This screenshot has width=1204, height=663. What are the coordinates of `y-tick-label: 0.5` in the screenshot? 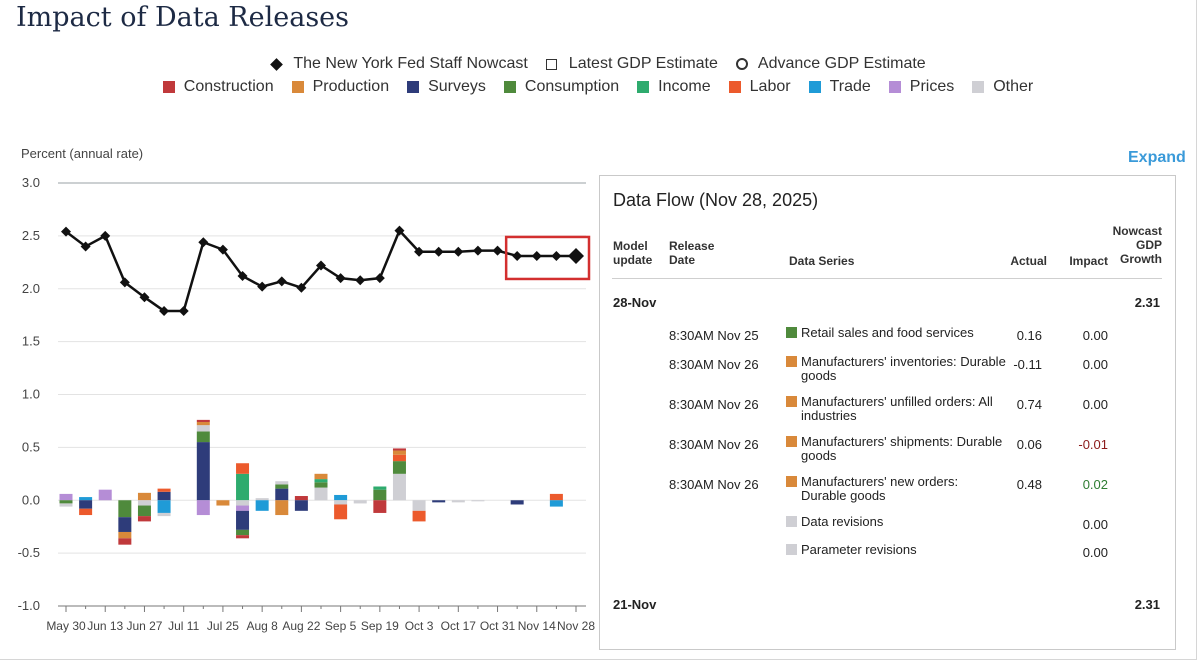 It's located at (31, 446).